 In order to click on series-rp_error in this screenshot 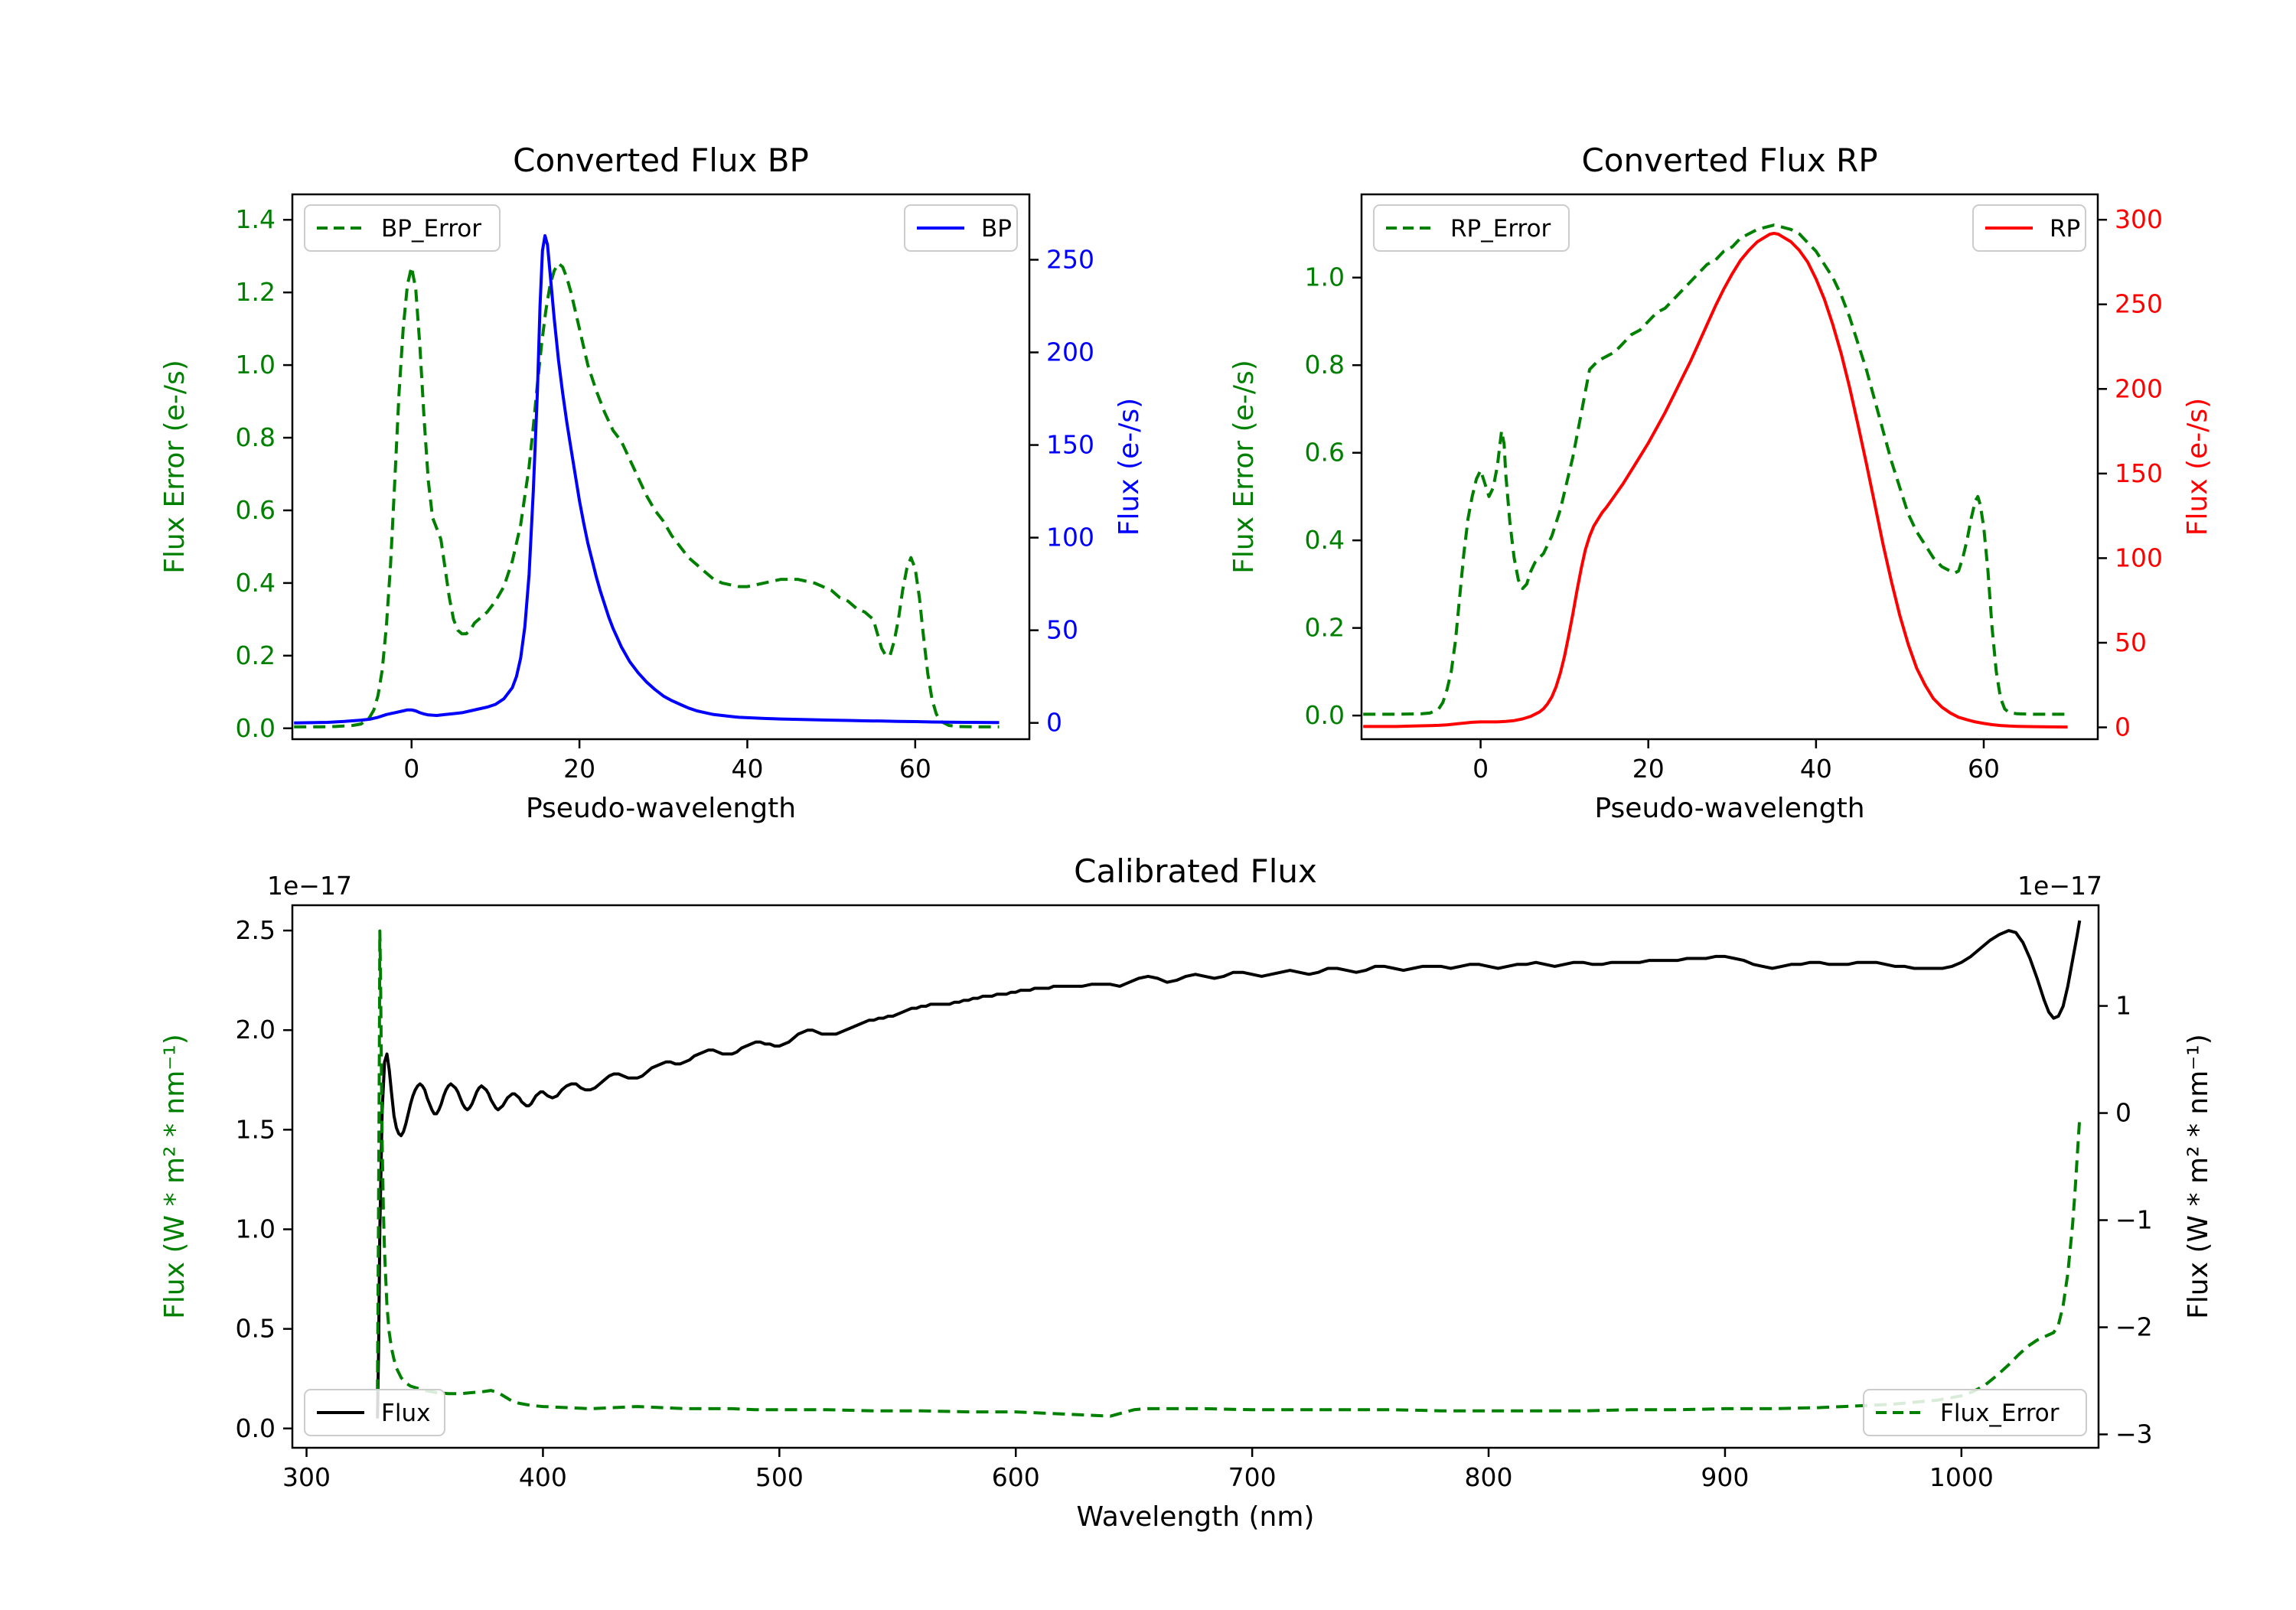, I will do `click(1715, 470)`.